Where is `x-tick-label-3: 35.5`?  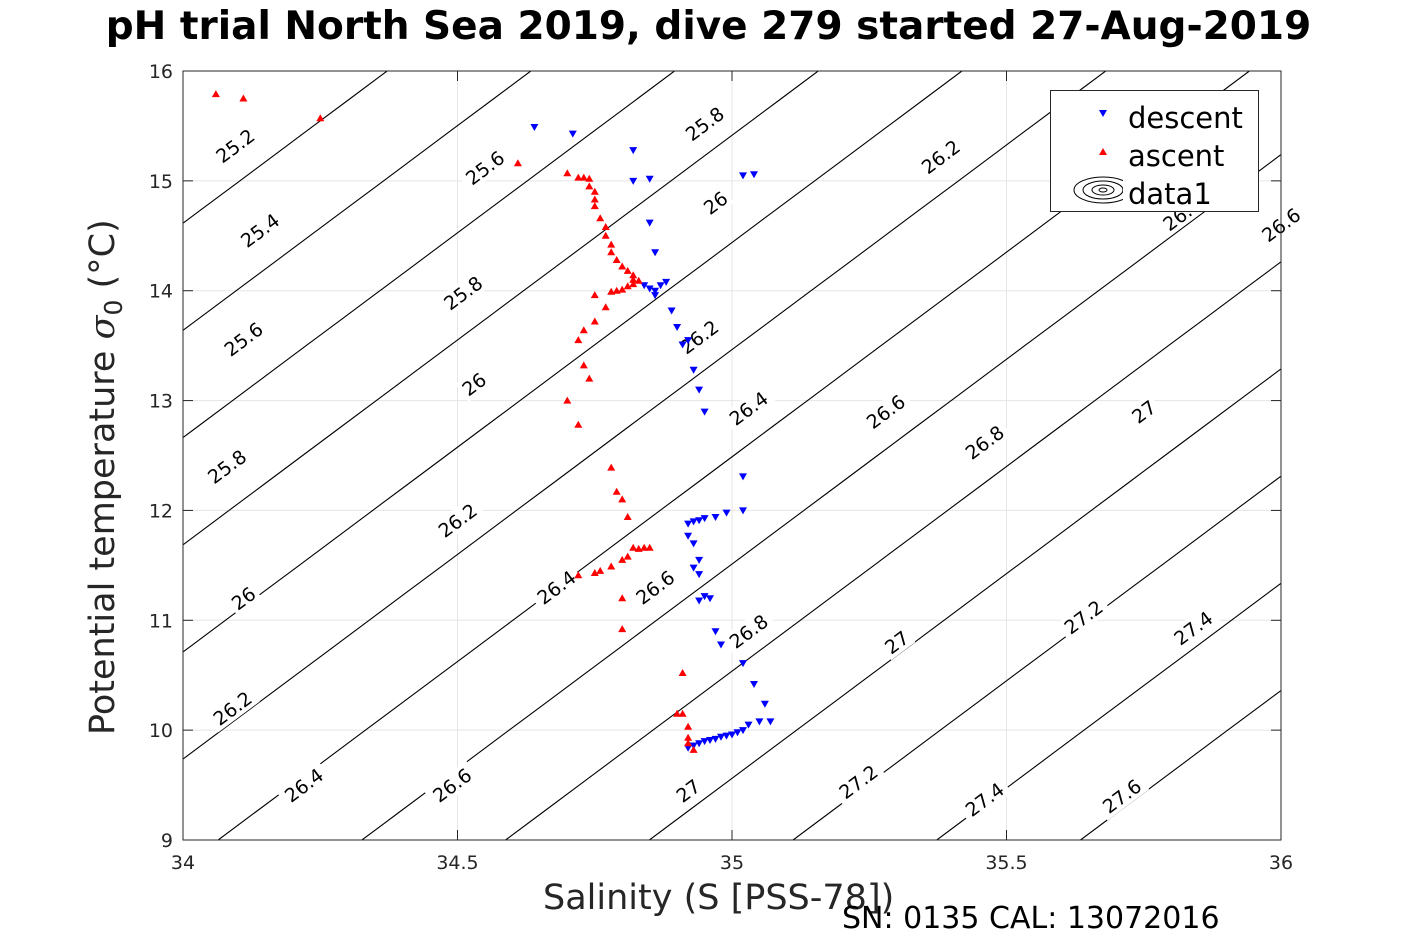 x-tick-label-3: 35.5 is located at coordinates (1006, 863).